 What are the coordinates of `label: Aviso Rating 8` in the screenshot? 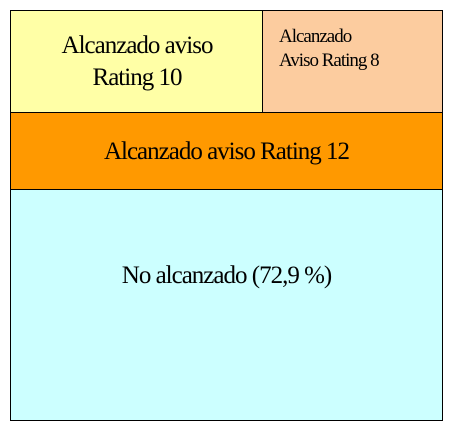 It's located at (329, 60).